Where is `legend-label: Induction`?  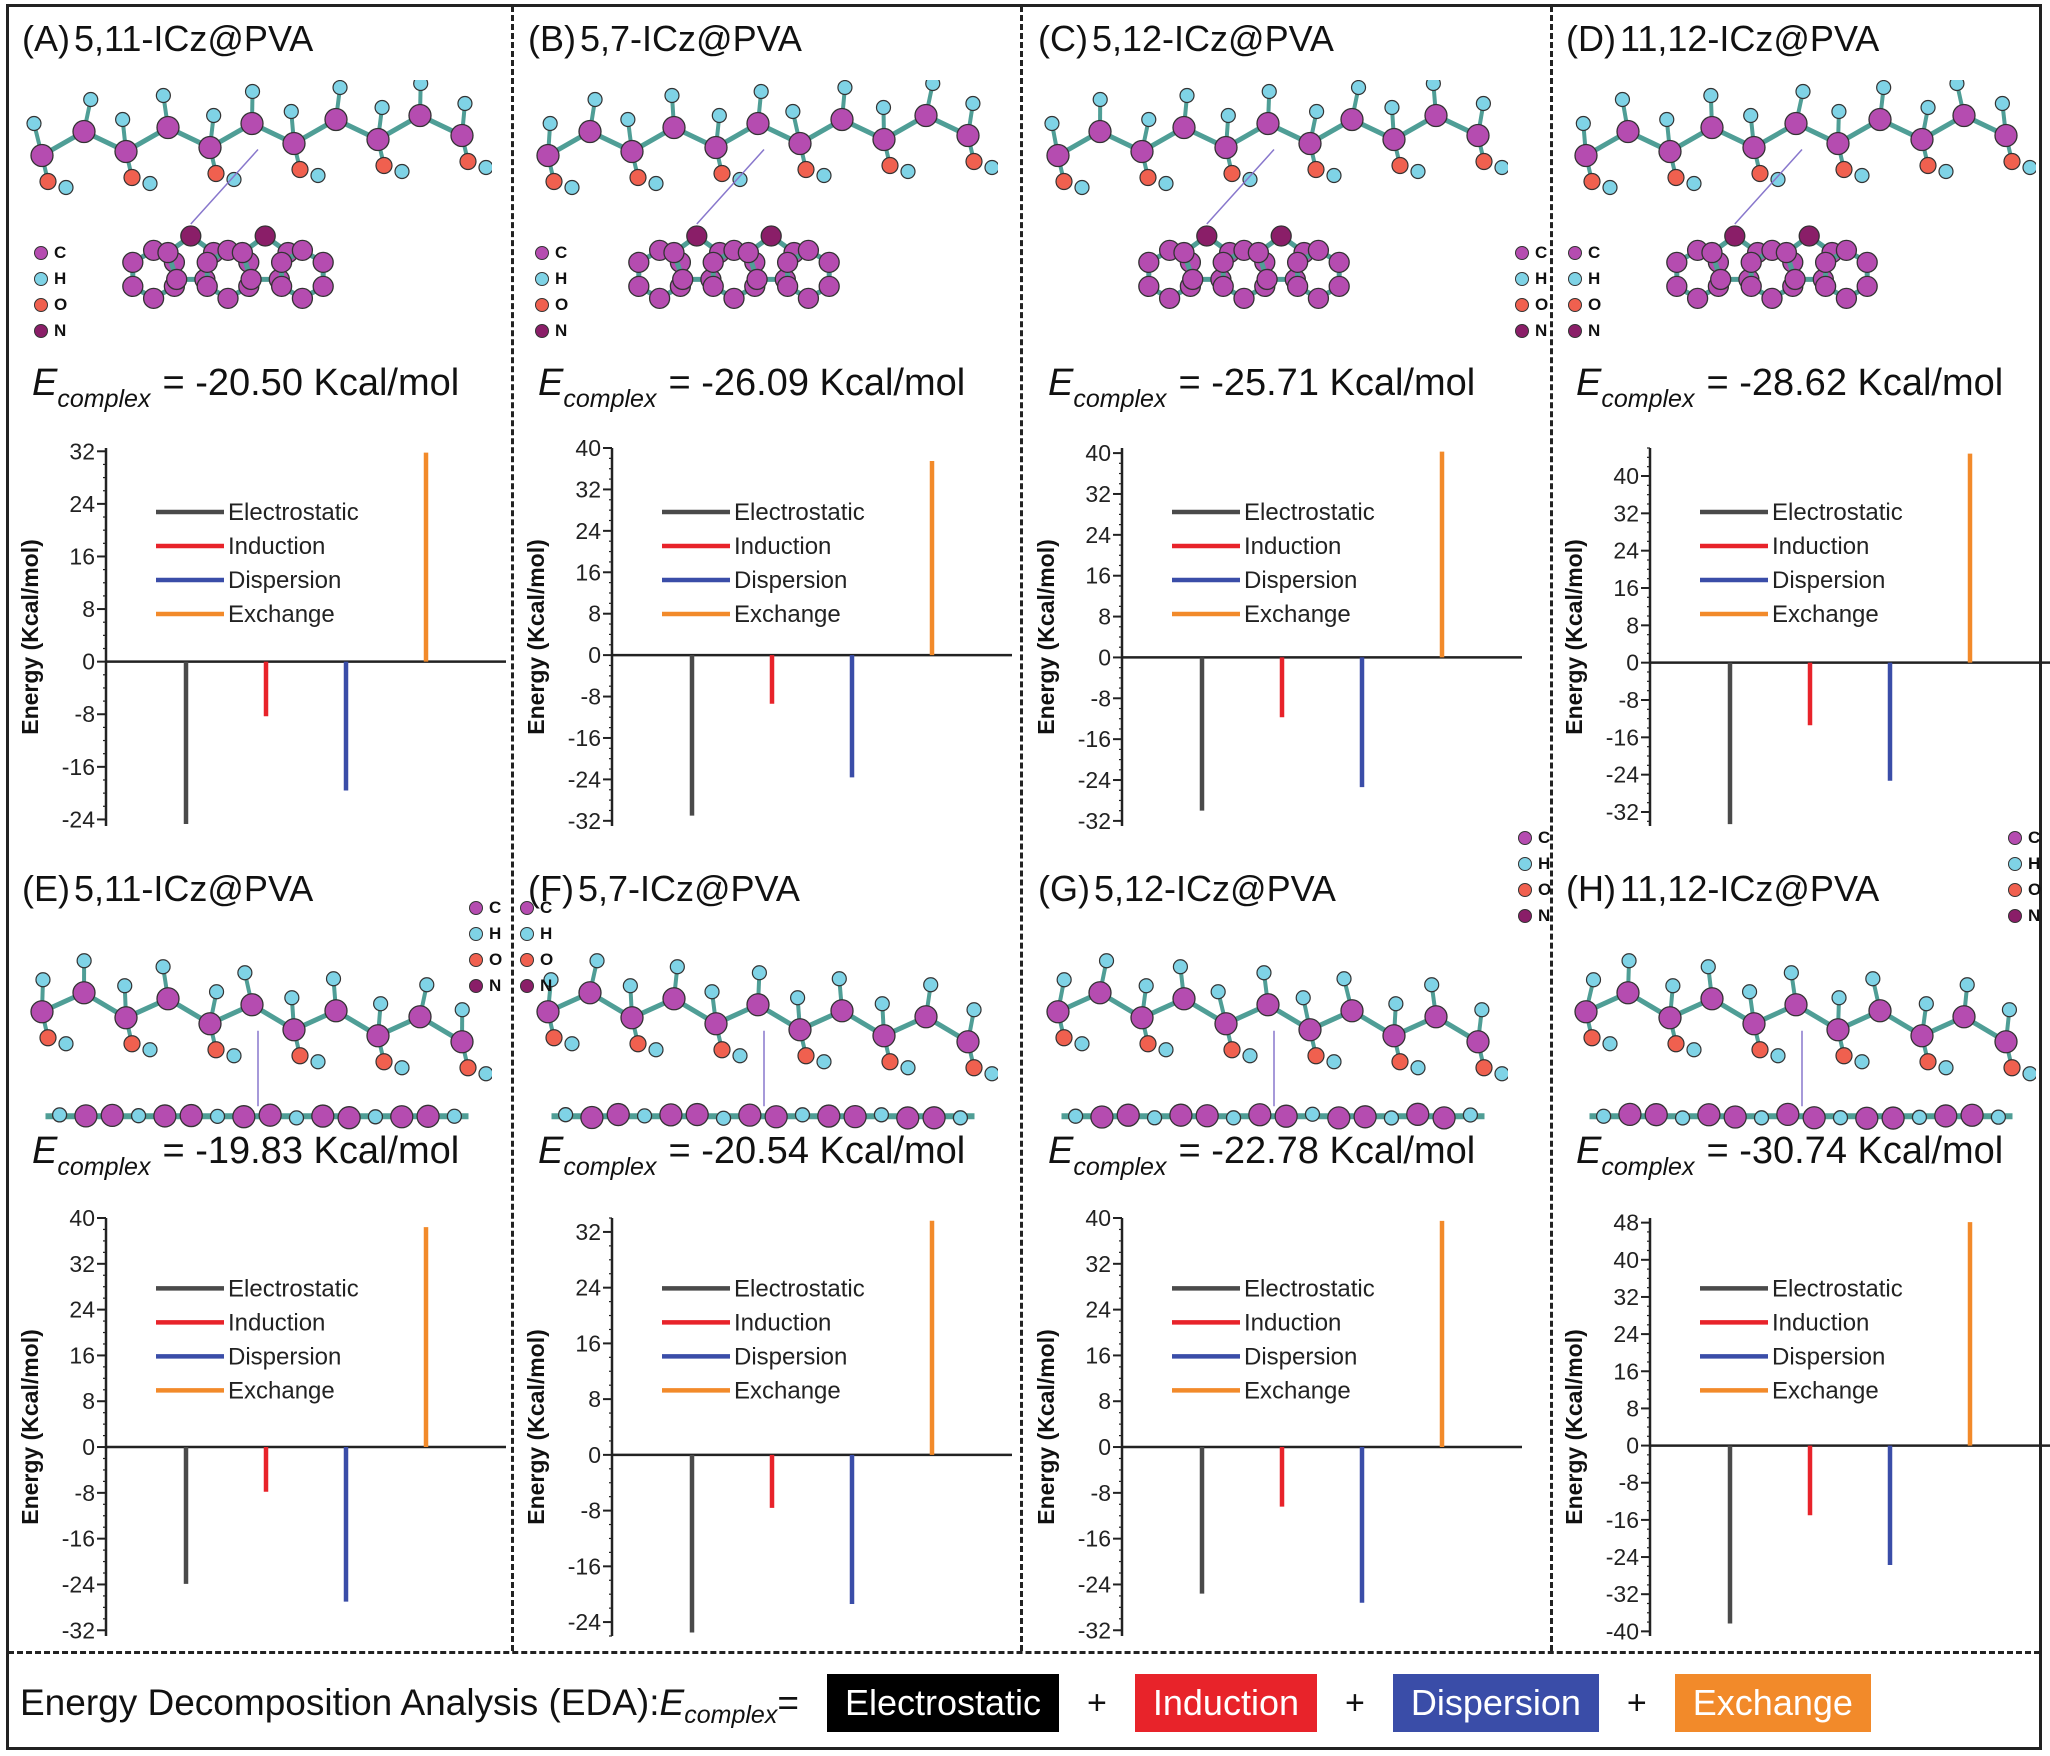
legend-label: Induction is located at coordinates (1292, 1322).